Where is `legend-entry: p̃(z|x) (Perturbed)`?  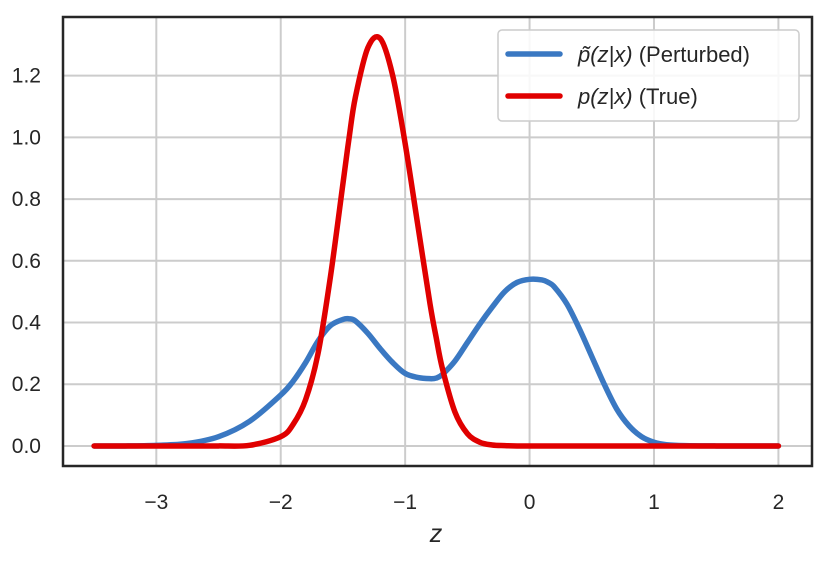
legend-entry: p̃(z|x) (Perturbed) is located at coordinates (663, 54).